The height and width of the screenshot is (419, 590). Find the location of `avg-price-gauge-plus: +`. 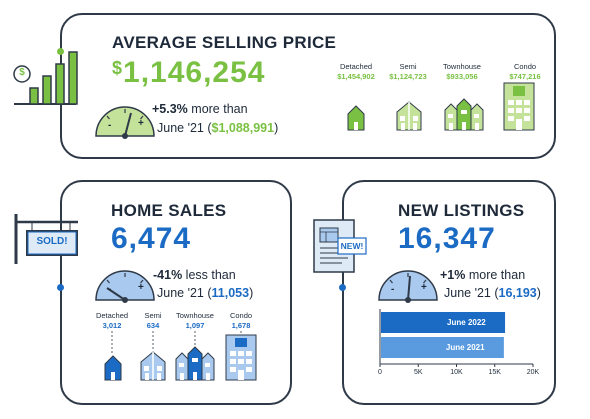

avg-price-gauge-plus: + is located at coordinates (141, 123).